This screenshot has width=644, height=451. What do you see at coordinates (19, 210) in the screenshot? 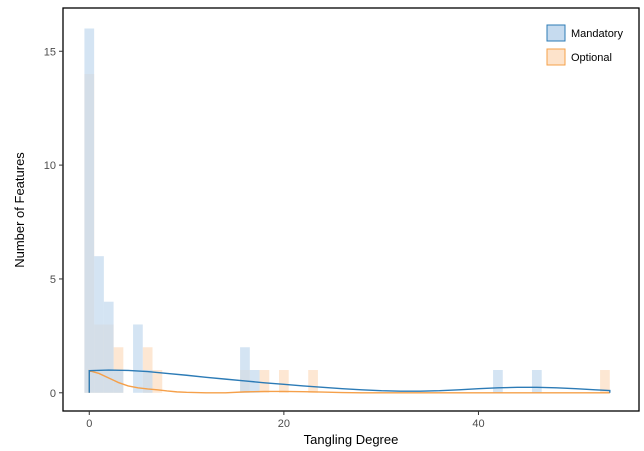
I see `y-axis-title: Number of Features` at bounding box center [19, 210].